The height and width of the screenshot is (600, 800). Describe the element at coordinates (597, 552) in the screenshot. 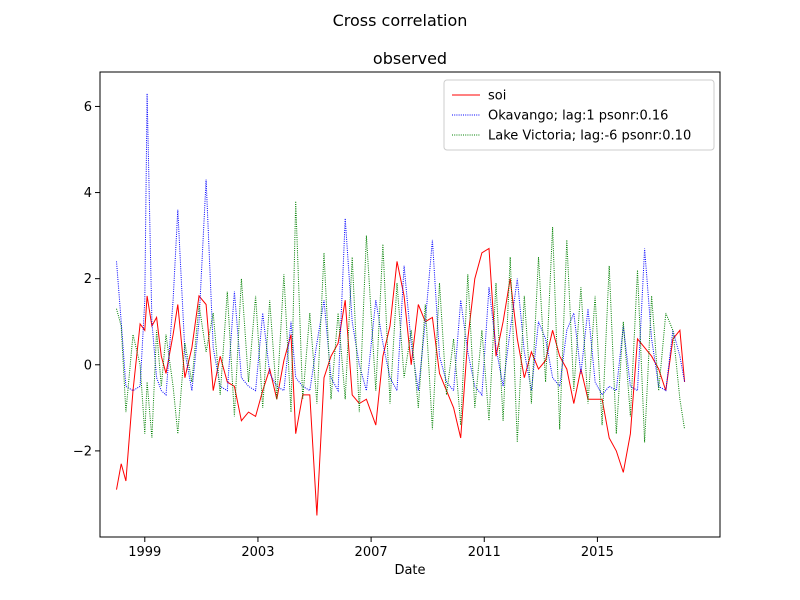

I see `x-tick-label: 2015` at that location.